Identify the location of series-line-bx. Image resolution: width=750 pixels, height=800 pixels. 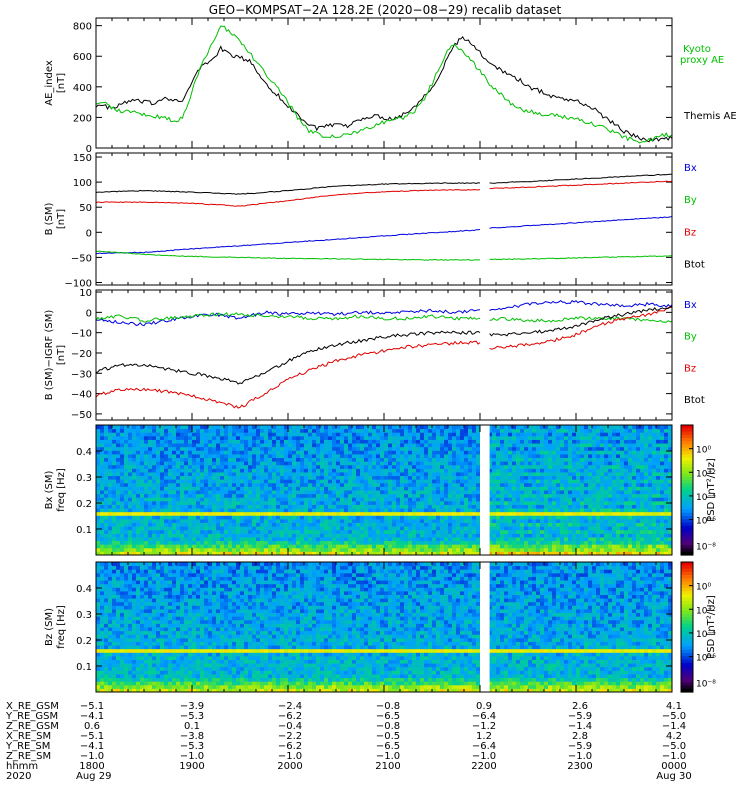
(288, 242).